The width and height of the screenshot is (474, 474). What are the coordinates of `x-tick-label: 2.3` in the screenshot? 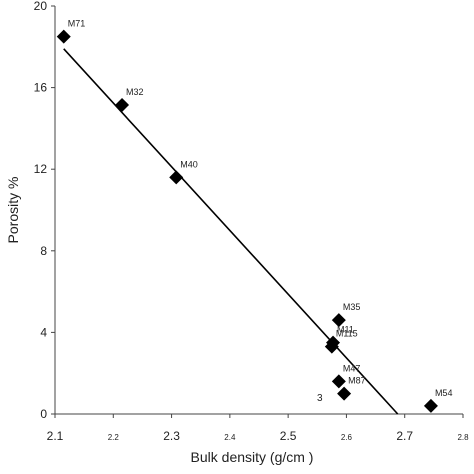 It's located at (171, 436).